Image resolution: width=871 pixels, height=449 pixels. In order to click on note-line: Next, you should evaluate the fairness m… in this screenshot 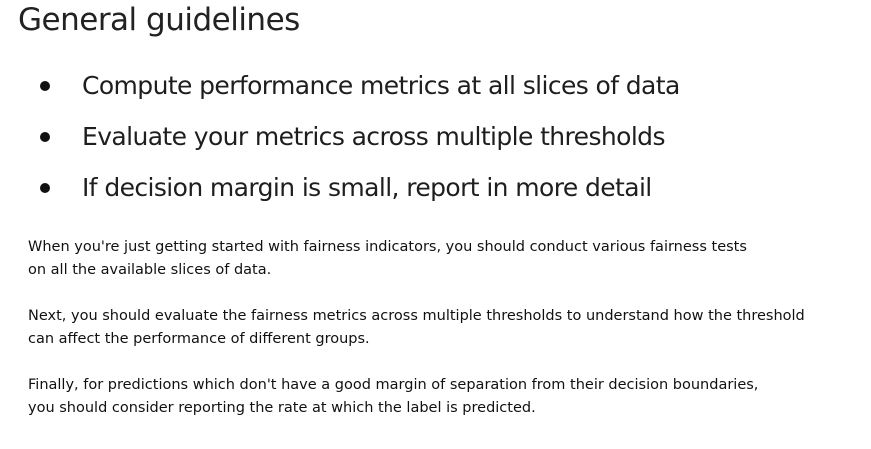, I will do `click(416, 316)`.